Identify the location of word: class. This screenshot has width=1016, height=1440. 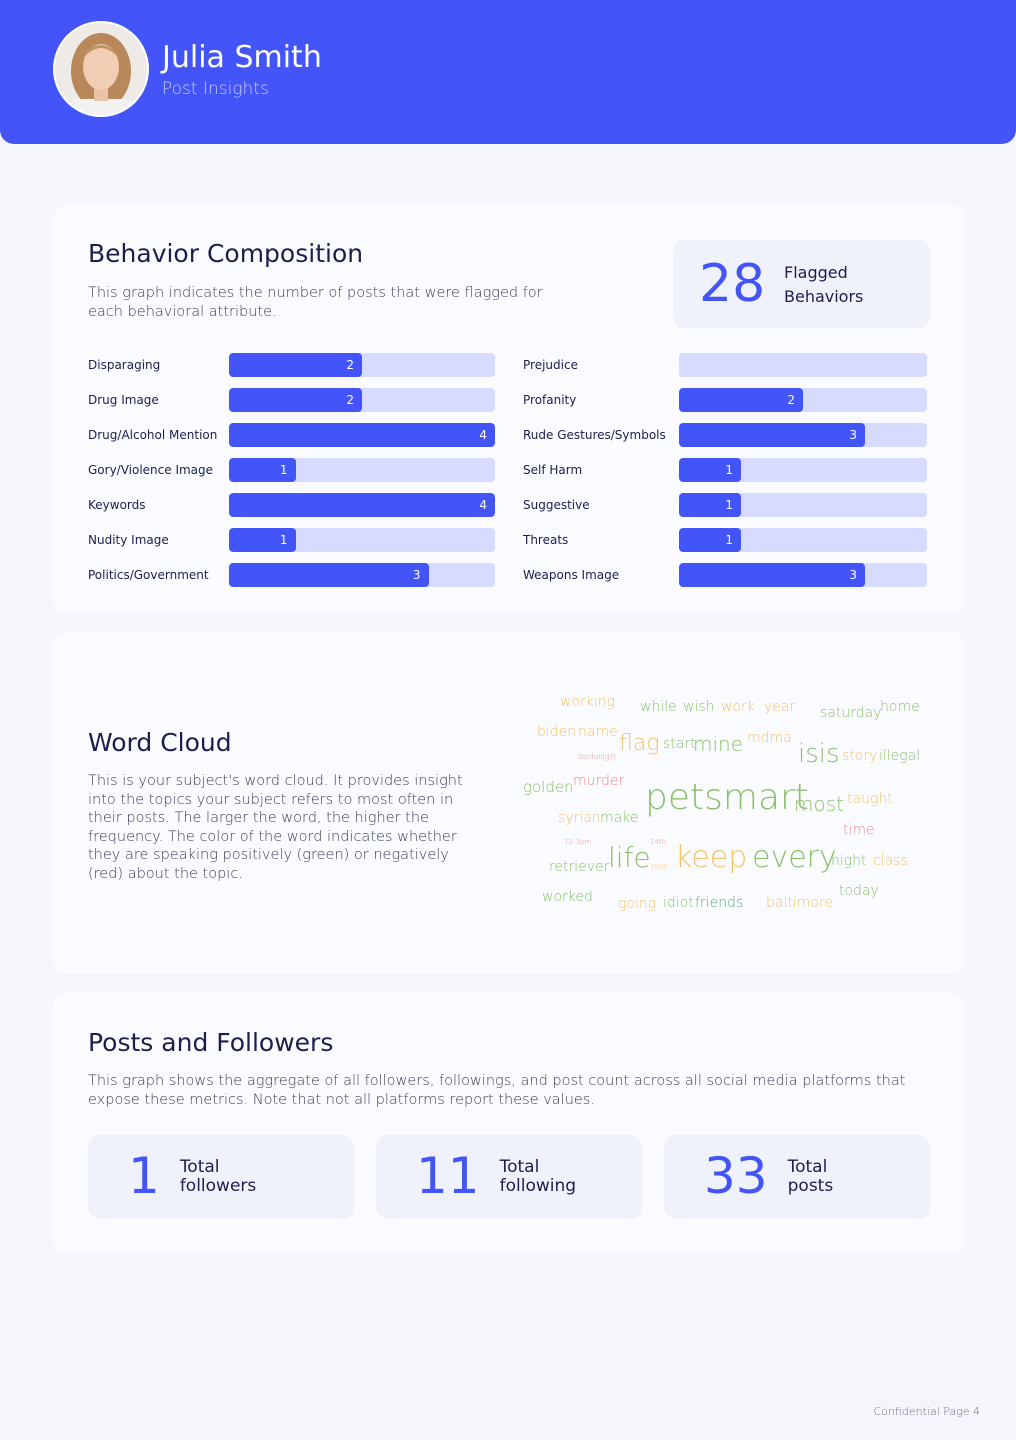
(890, 861).